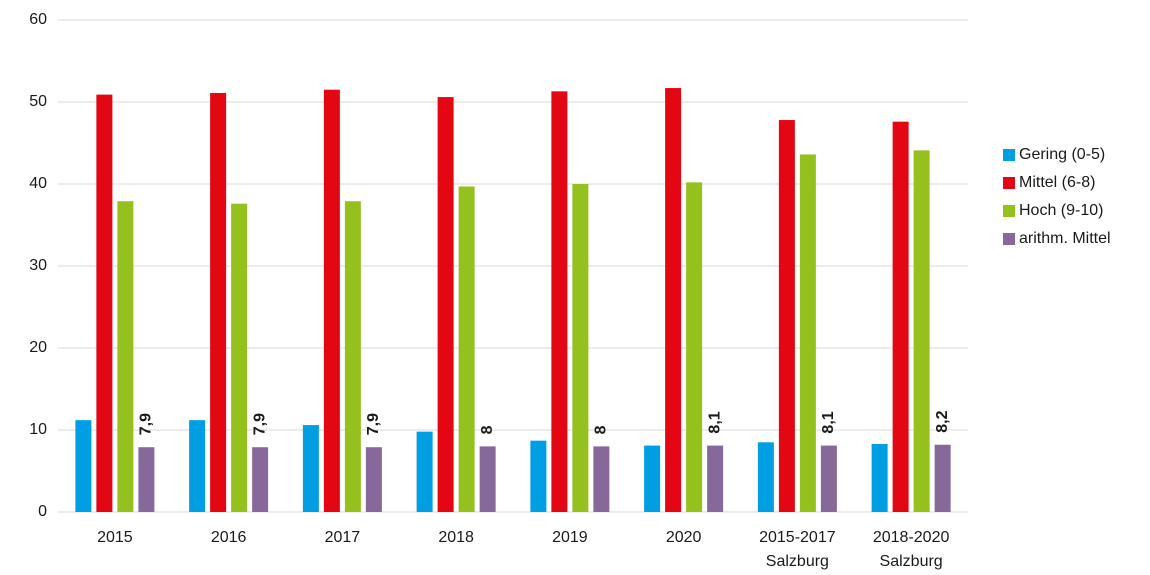 Image resolution: width=1150 pixels, height=575 pixels. What do you see at coordinates (42, 511) in the screenshot?
I see `y-tick-label: 0` at bounding box center [42, 511].